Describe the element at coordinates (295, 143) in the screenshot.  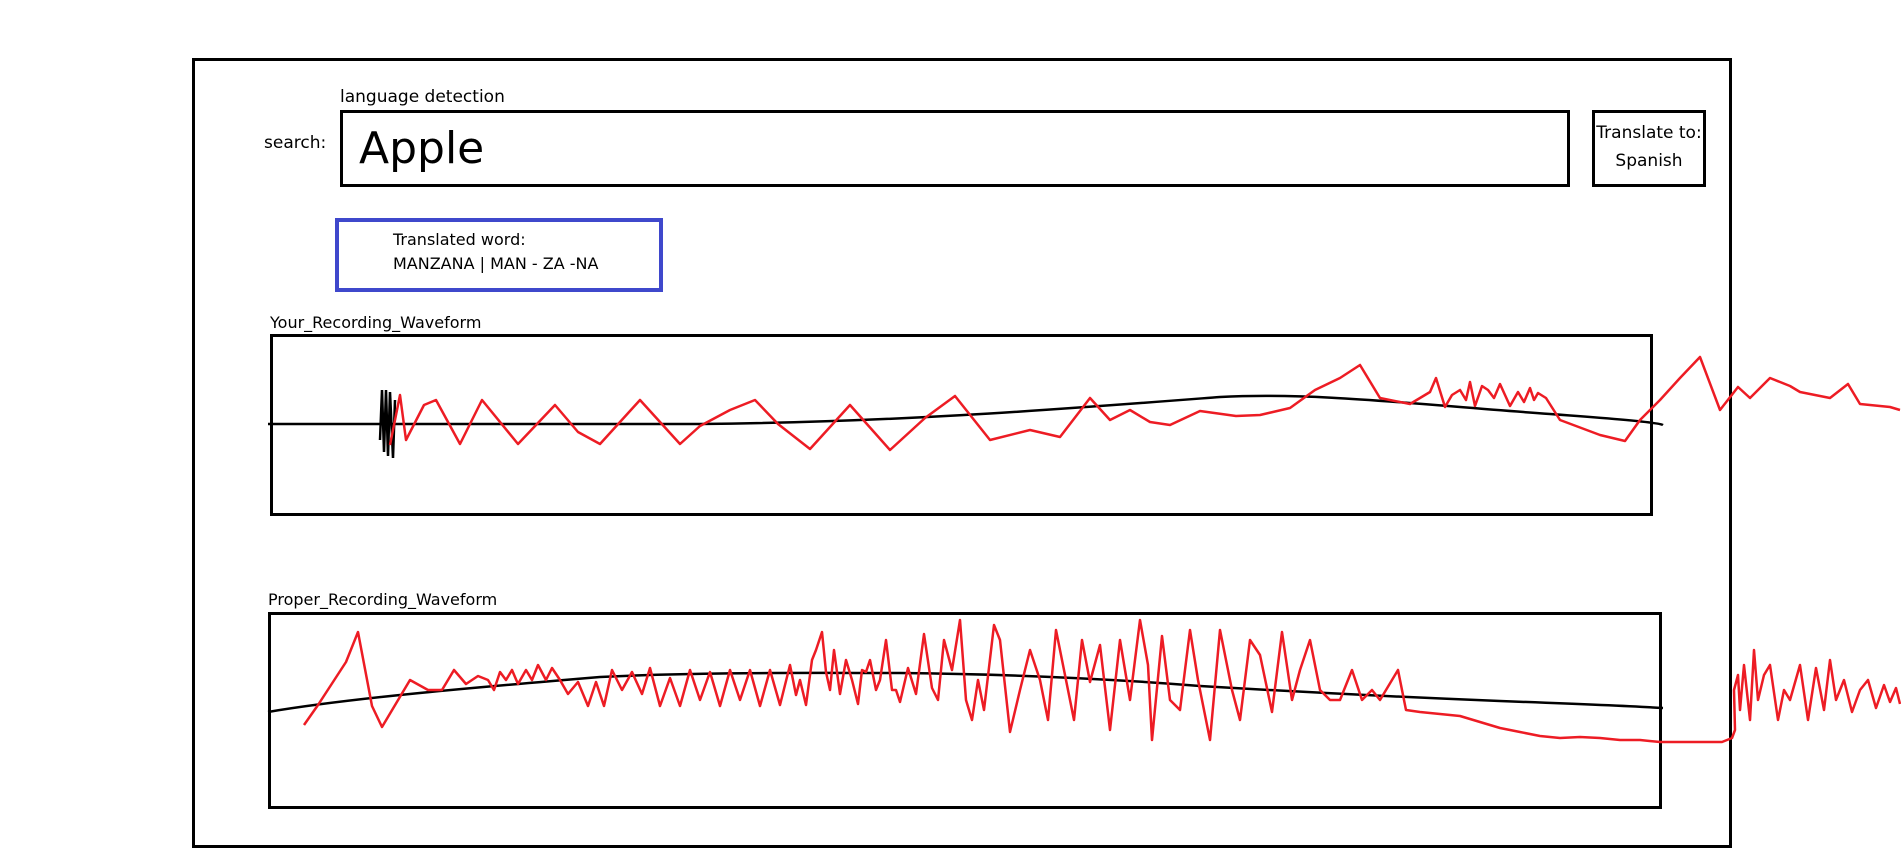
I see `search-label: search:` at that location.